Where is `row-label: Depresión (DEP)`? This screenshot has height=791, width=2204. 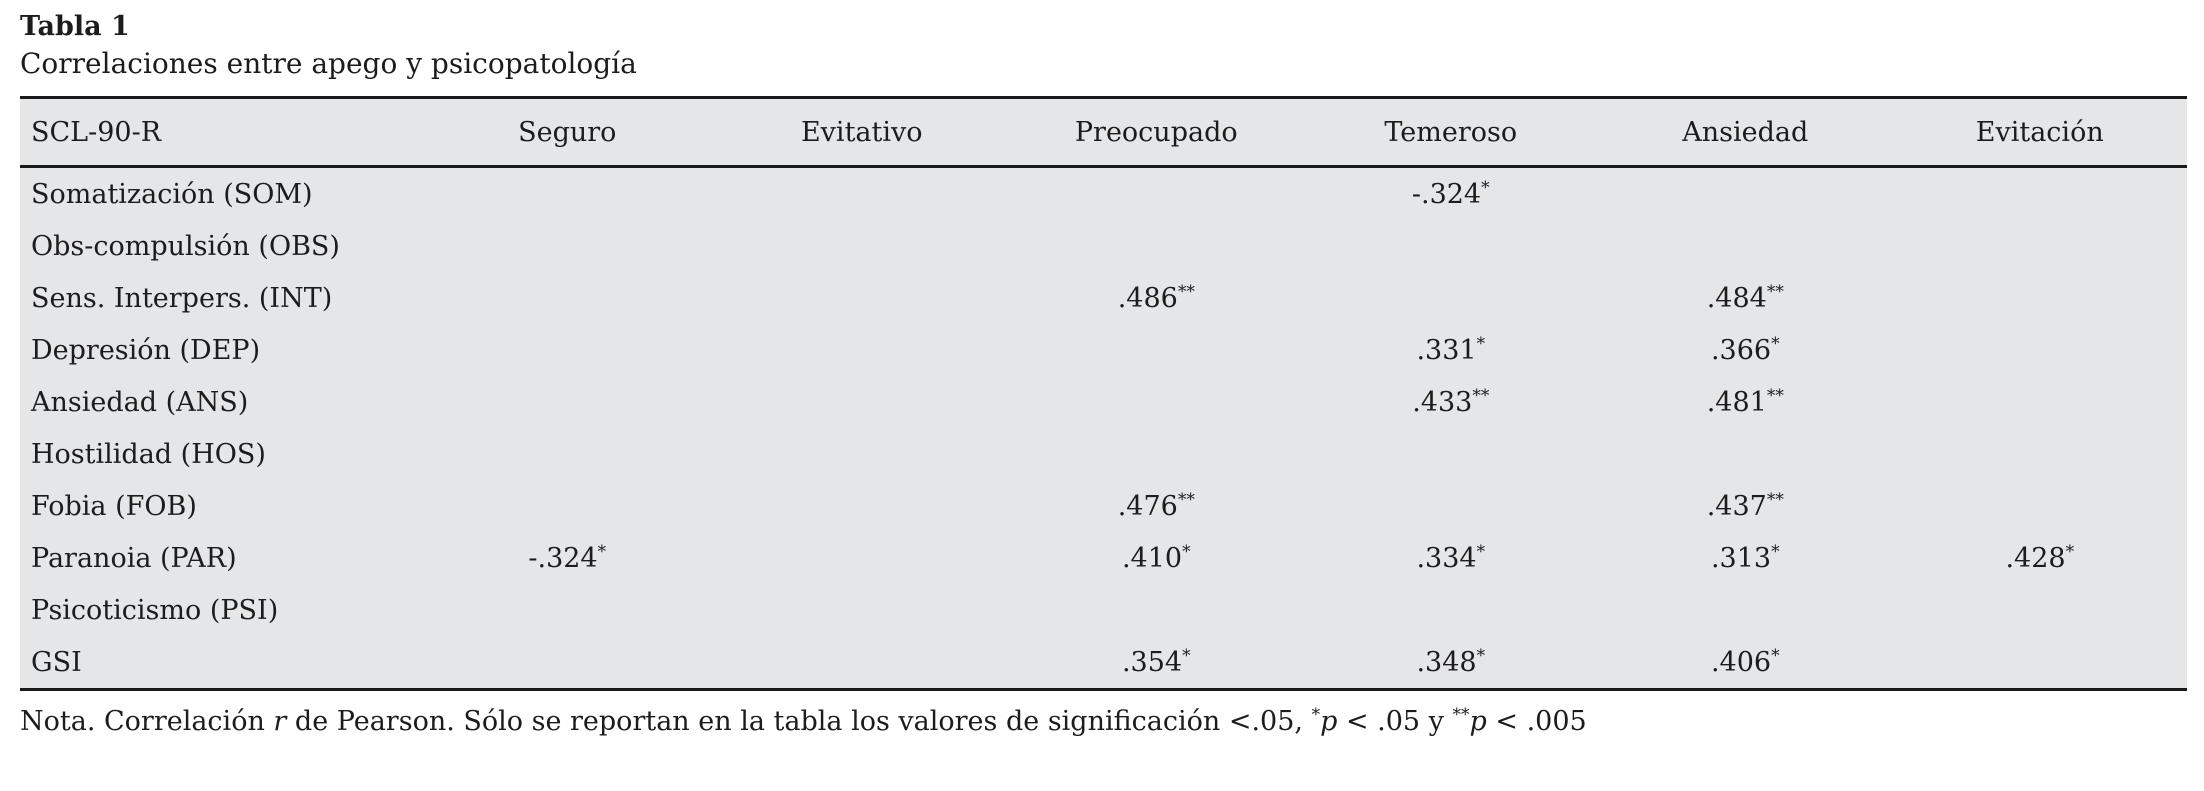 row-label: Depresión (DEP) is located at coordinates (146, 350).